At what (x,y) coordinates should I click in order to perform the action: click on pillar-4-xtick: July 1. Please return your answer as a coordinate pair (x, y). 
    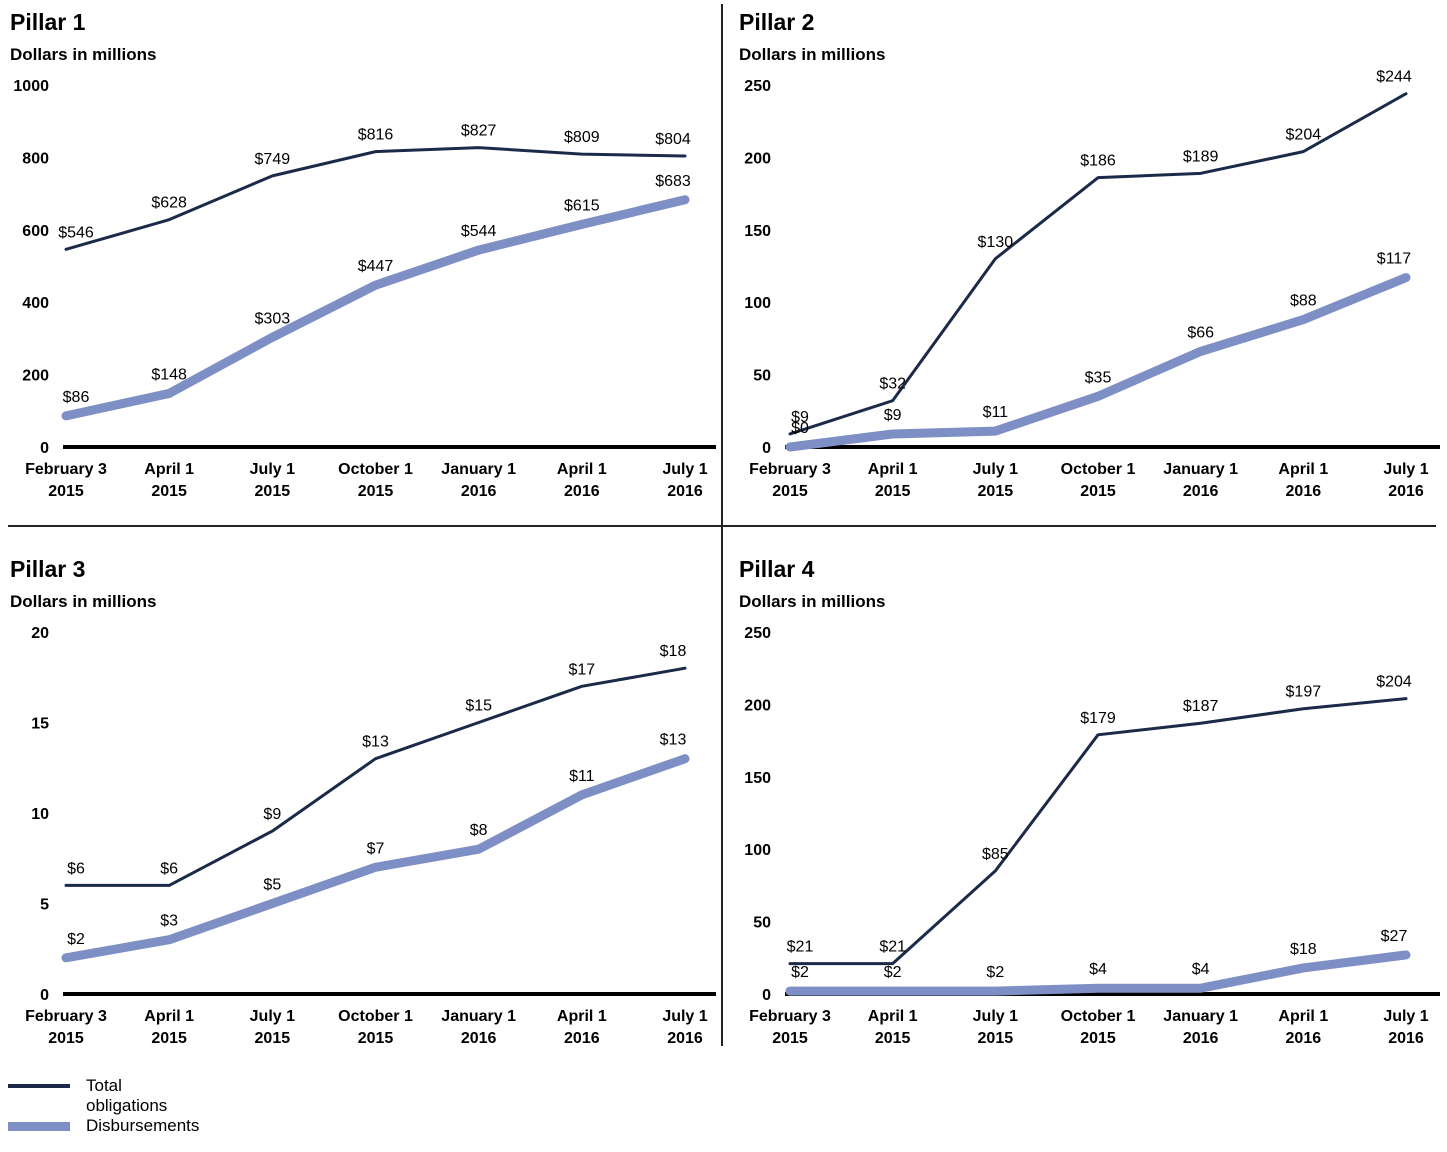
    Looking at the image, I should click on (995, 1016).